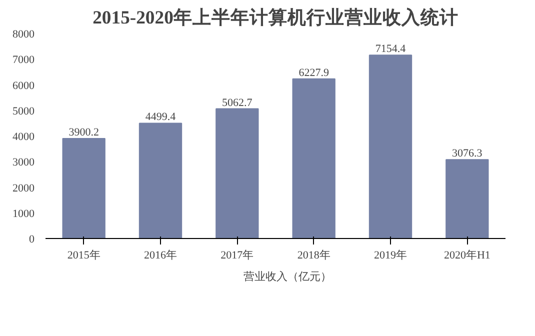 This screenshot has width=535, height=336. I want to click on y-tick-label: 3000, so click(23, 162).